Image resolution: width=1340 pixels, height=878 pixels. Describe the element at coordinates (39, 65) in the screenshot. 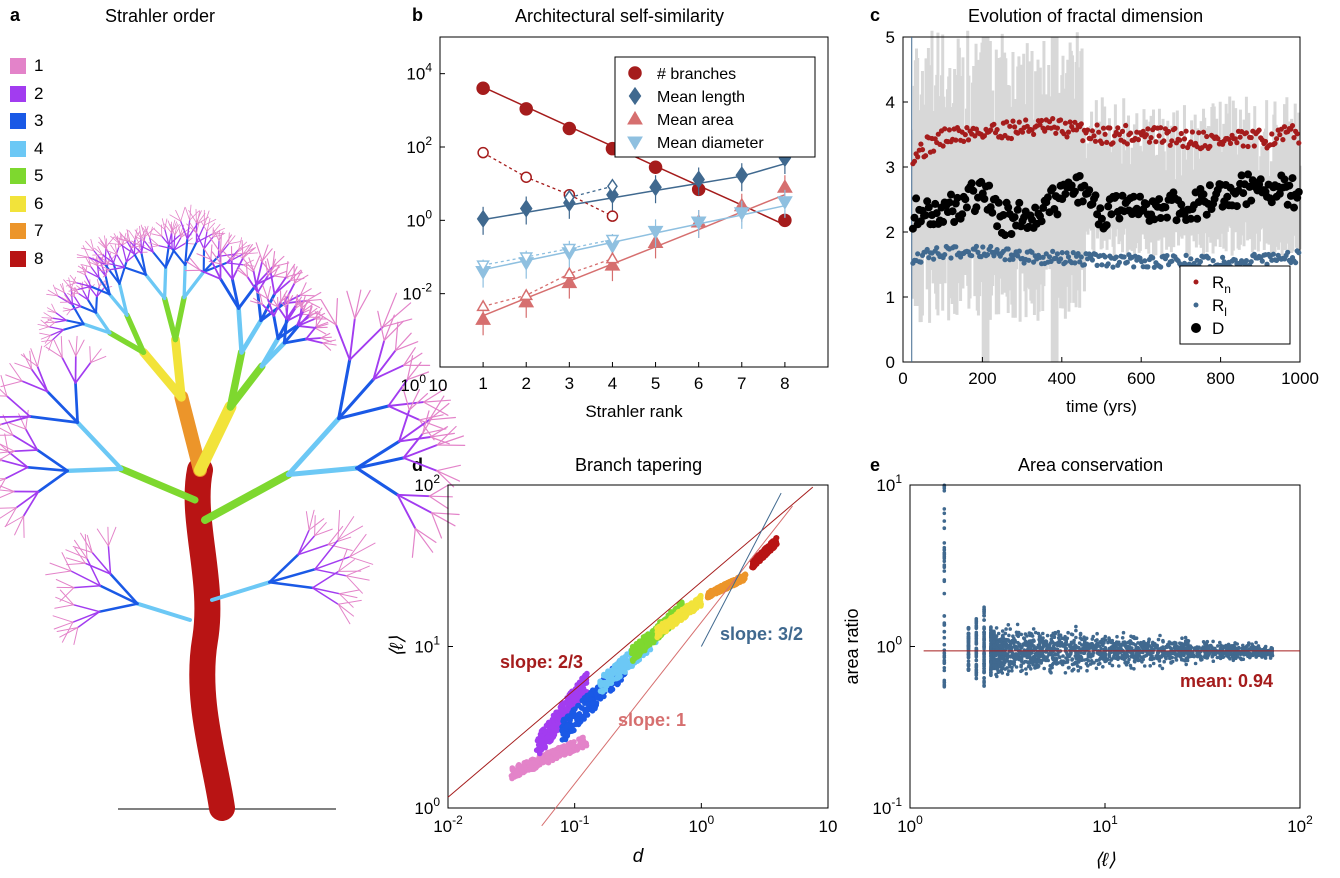

I see `legend-label: 1` at that location.